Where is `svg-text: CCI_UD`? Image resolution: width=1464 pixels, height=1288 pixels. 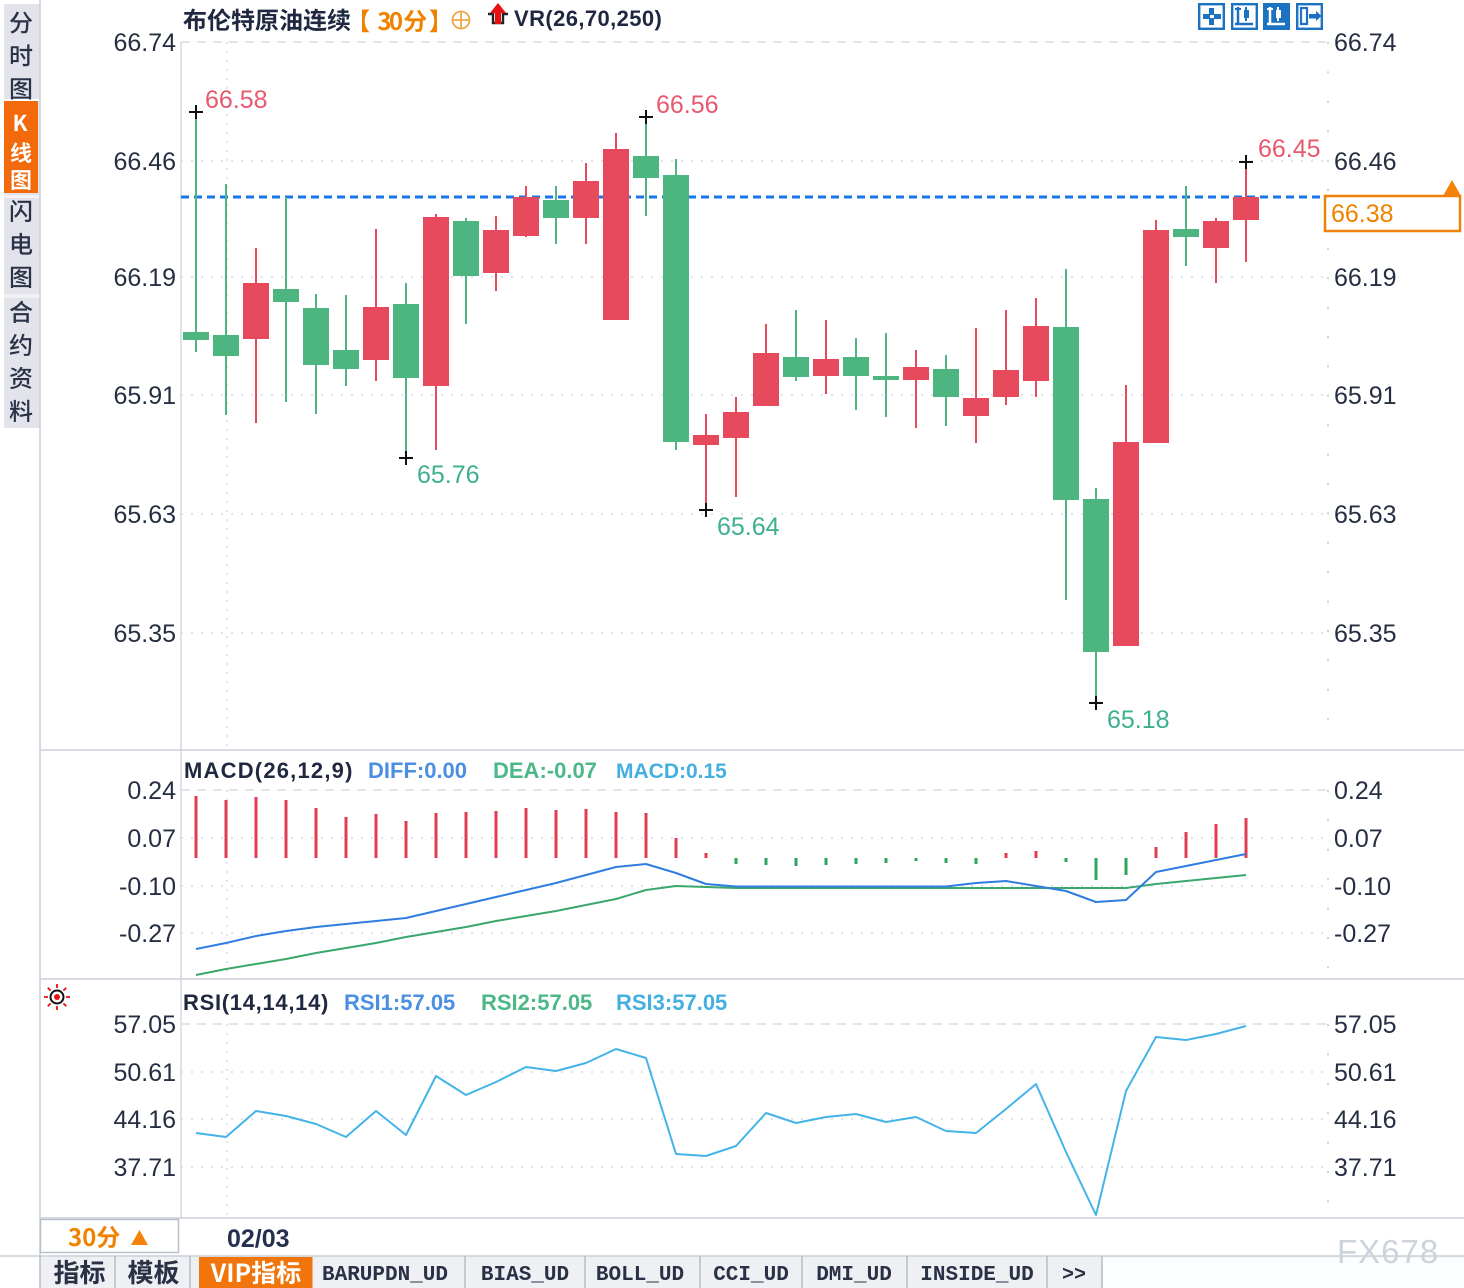 svg-text: CCI_UD is located at coordinates (751, 1275).